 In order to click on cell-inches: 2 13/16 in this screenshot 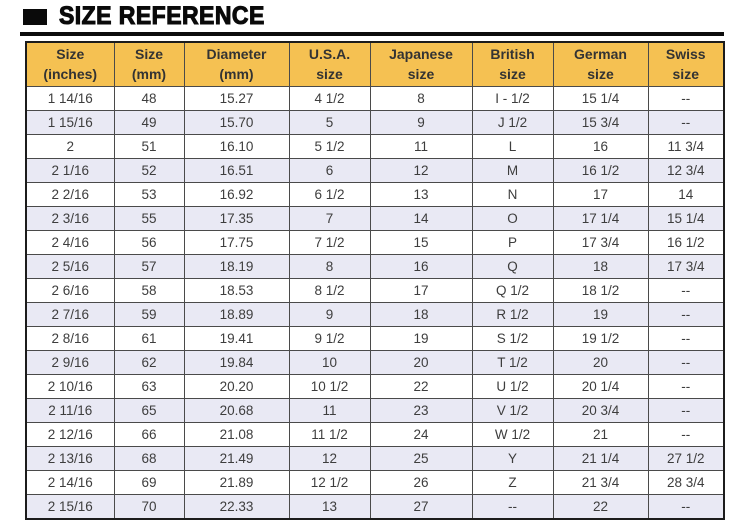, I will do `click(70, 459)`.